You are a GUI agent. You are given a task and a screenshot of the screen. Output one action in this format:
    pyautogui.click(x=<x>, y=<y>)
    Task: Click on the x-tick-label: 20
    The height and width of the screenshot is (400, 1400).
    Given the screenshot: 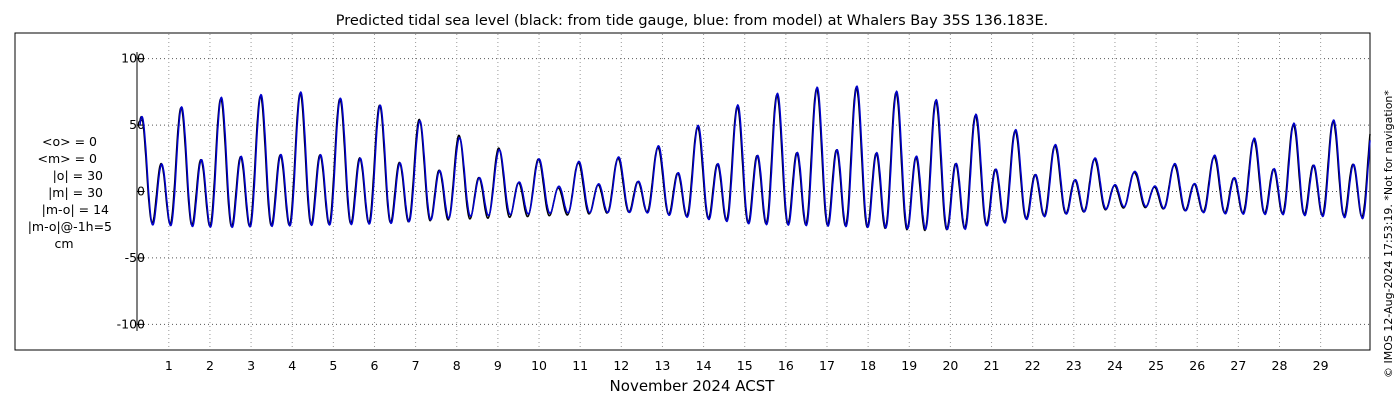 What is the action you would take?
    pyautogui.click(x=950, y=365)
    